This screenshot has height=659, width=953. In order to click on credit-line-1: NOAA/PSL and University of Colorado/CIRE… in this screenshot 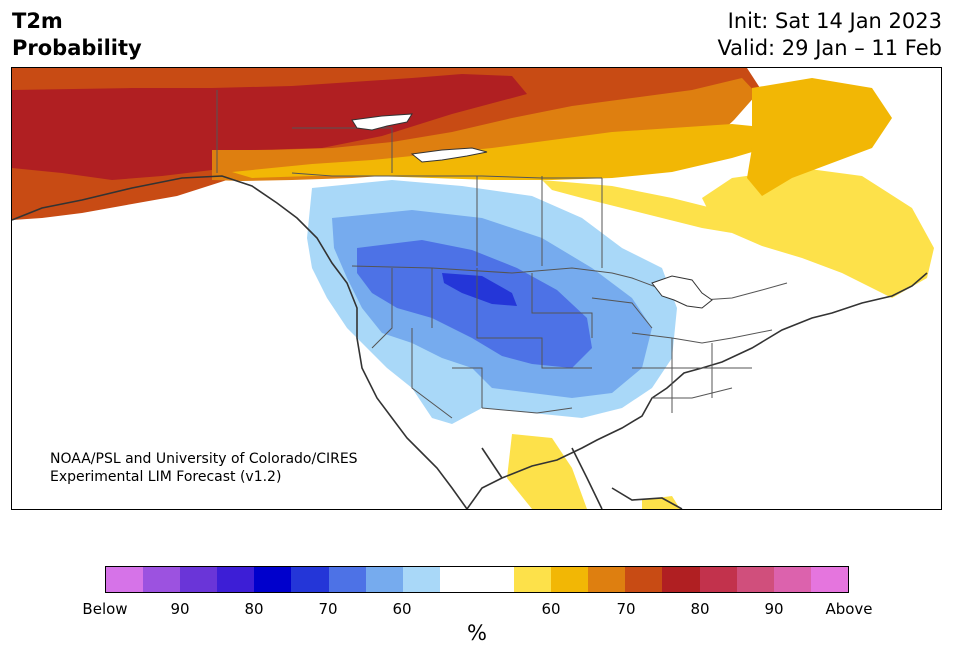, I will do `click(204, 459)`.